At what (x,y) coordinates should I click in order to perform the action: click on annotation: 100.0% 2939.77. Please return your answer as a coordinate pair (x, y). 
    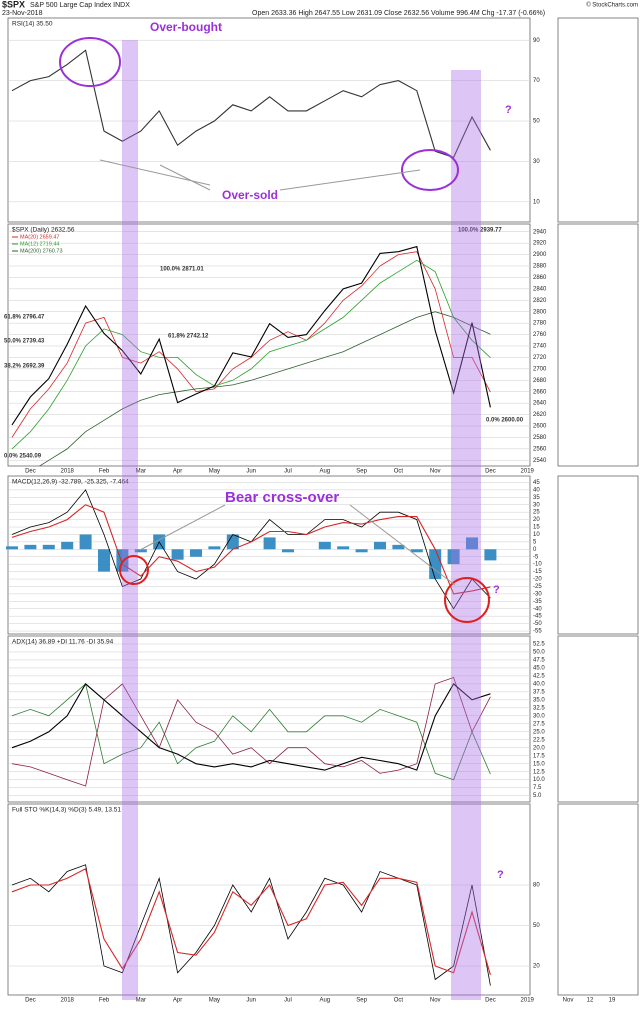
    Looking at the image, I should click on (480, 231).